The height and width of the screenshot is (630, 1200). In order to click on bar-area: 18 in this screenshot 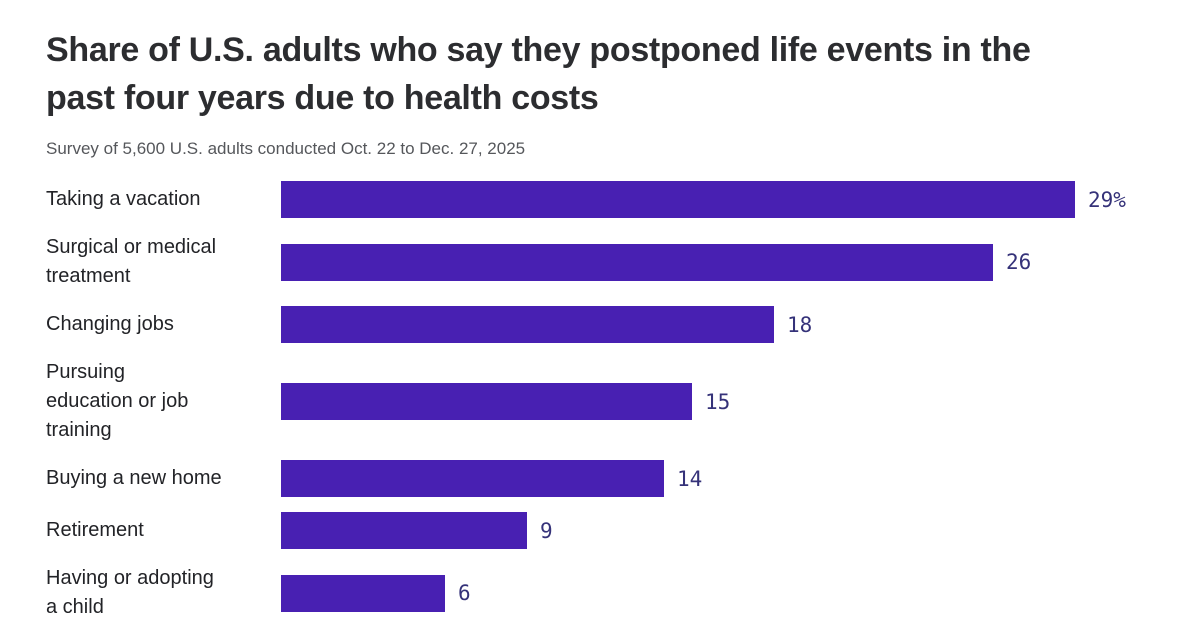, I will do `click(717, 324)`.